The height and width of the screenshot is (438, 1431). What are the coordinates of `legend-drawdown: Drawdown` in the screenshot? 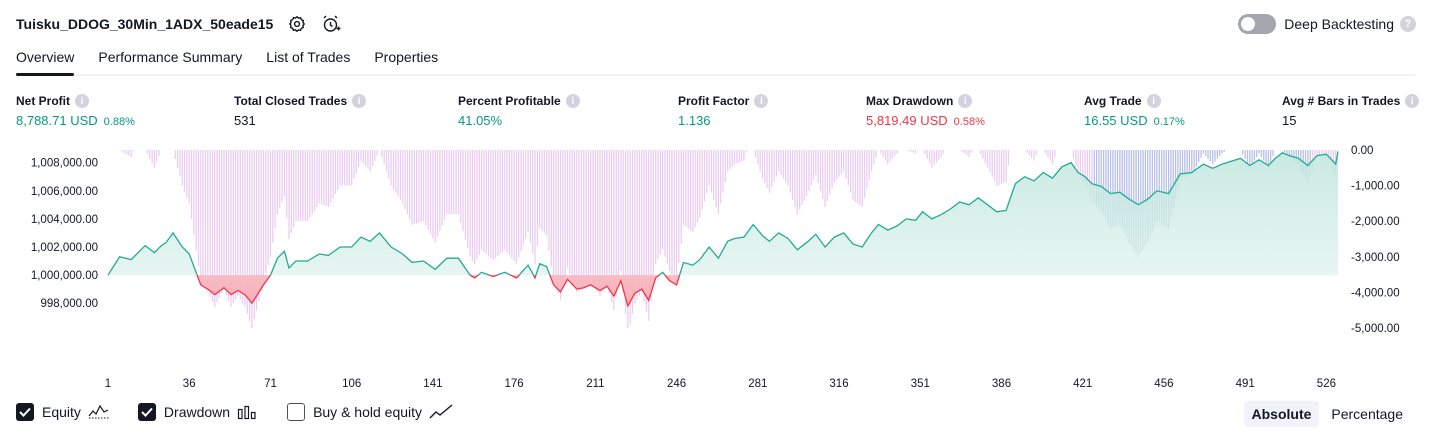 It's located at (198, 412).